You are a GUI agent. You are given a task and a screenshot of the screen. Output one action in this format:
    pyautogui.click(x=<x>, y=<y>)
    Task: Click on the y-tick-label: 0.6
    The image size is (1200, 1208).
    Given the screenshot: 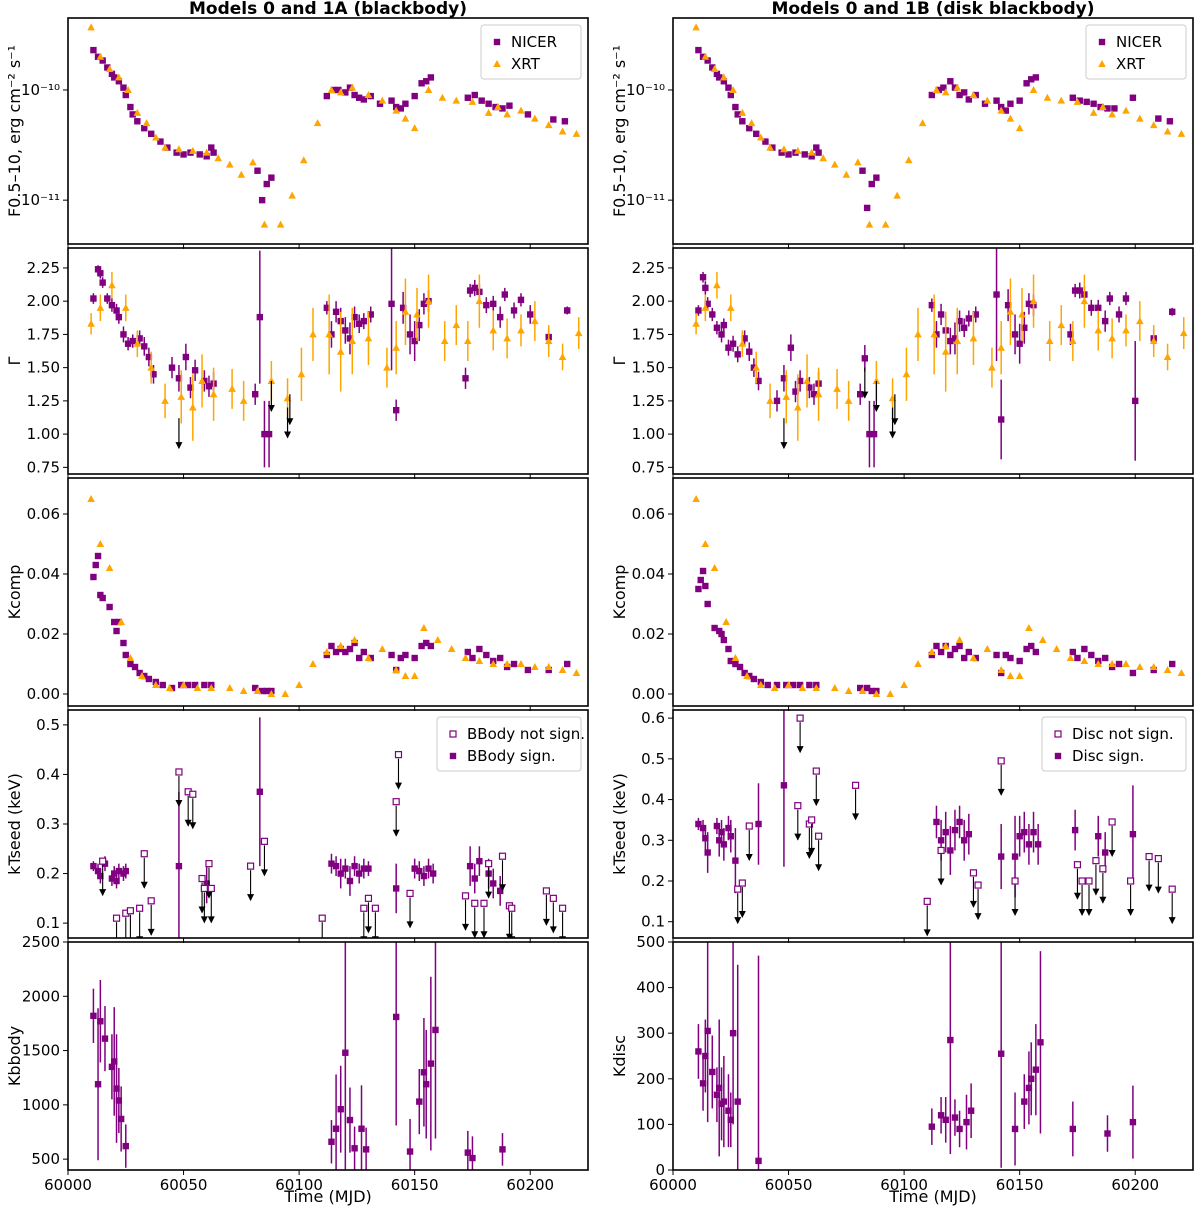 What is the action you would take?
    pyautogui.click(x=653, y=718)
    